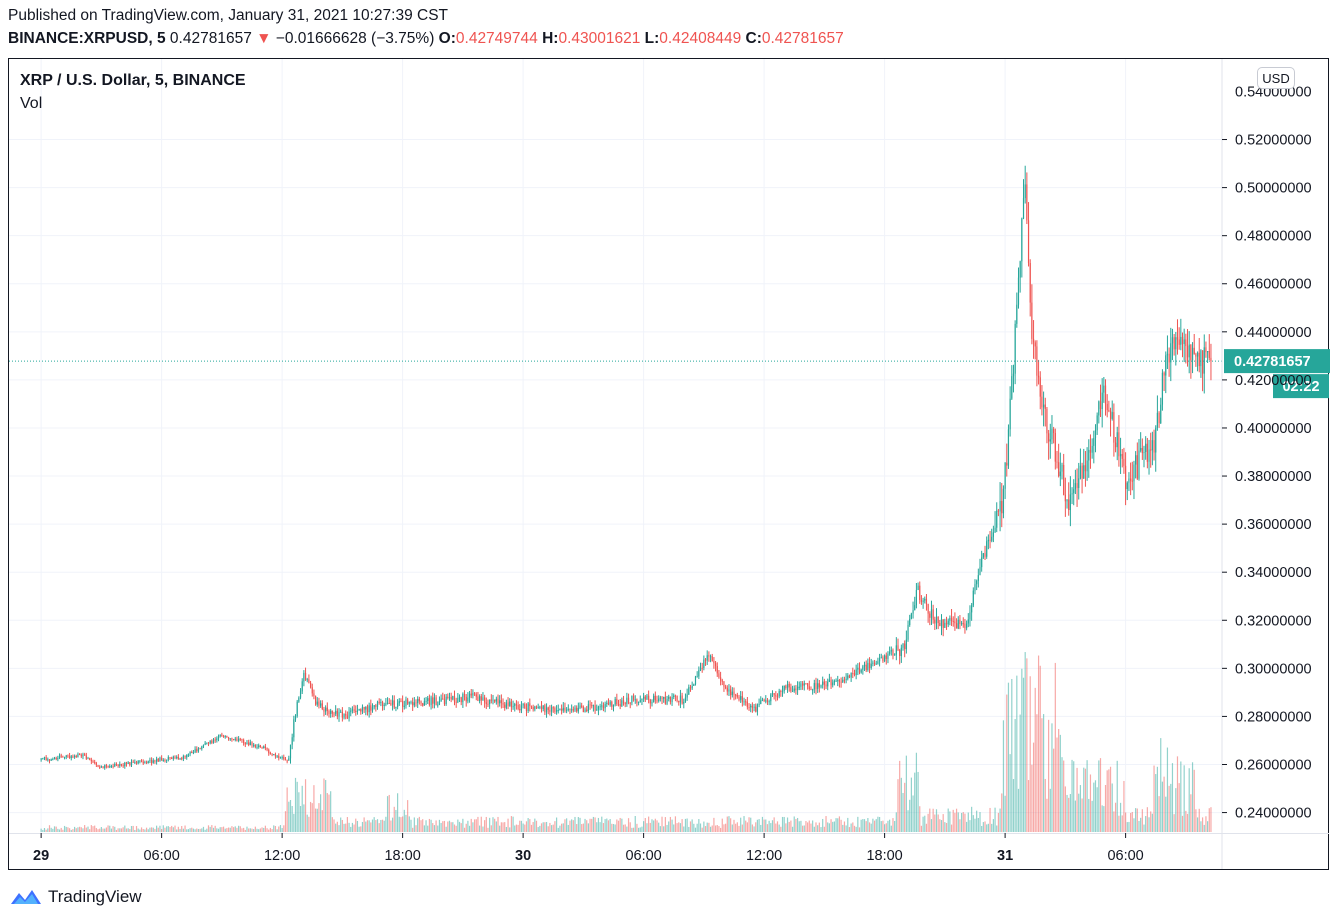 The image size is (1338, 920). I want to click on currency-button: USD, so click(1276, 78).